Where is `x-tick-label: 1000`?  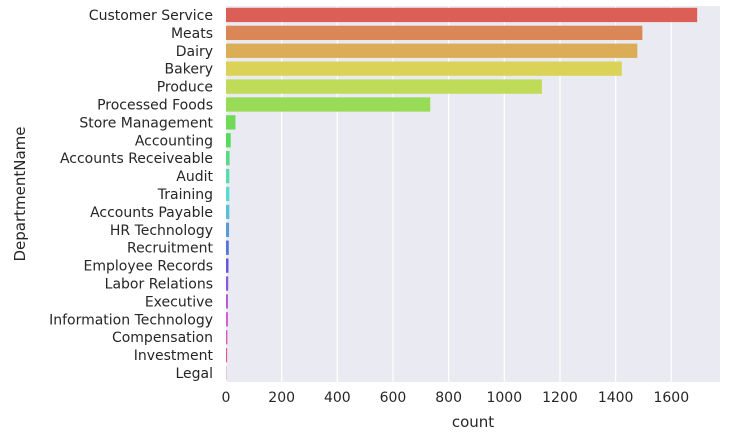 x-tick-label: 1000 is located at coordinates (504, 398).